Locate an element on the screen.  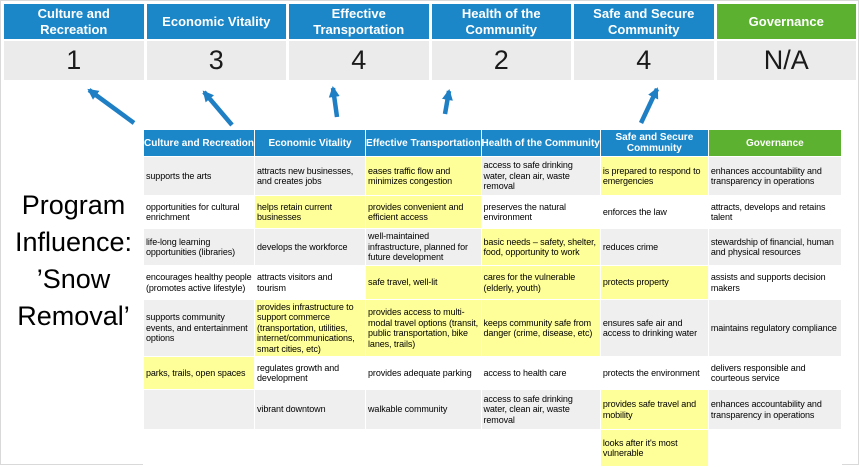
matrix-cell: attracts, develops and retains talent is located at coordinates (774, 212).